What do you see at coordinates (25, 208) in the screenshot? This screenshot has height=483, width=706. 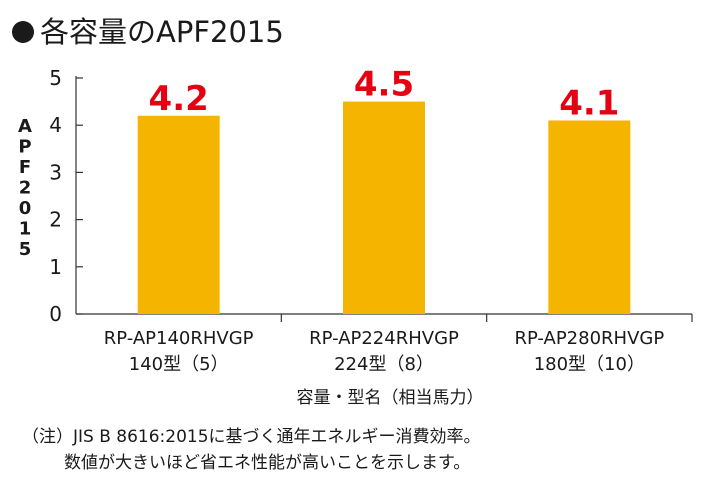 I see `y-axis-label-char: 0` at bounding box center [25, 208].